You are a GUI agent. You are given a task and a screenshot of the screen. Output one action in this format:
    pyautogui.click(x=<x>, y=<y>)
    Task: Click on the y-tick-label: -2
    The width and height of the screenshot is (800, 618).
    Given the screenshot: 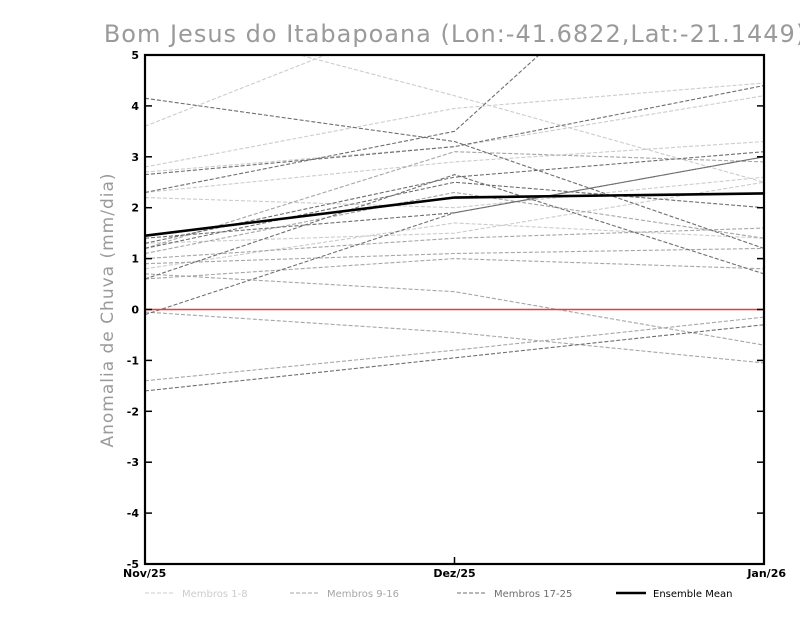 What is the action you would take?
    pyautogui.click(x=133, y=411)
    